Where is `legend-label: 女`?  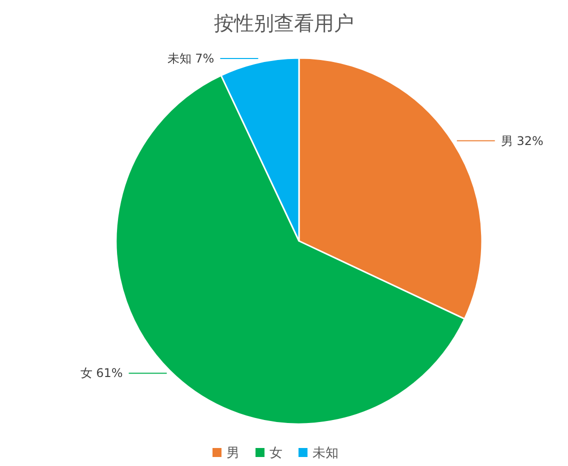
legend-label: 女 is located at coordinates (276, 453).